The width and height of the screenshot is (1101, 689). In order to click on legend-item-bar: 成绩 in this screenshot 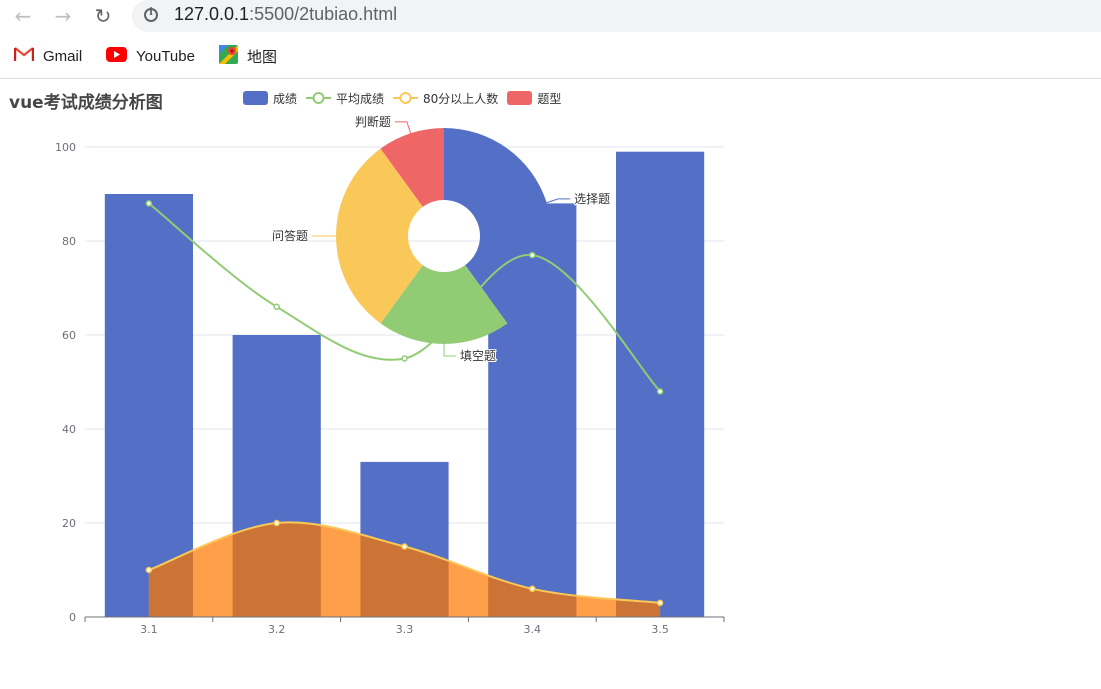, I will do `click(270, 98)`.